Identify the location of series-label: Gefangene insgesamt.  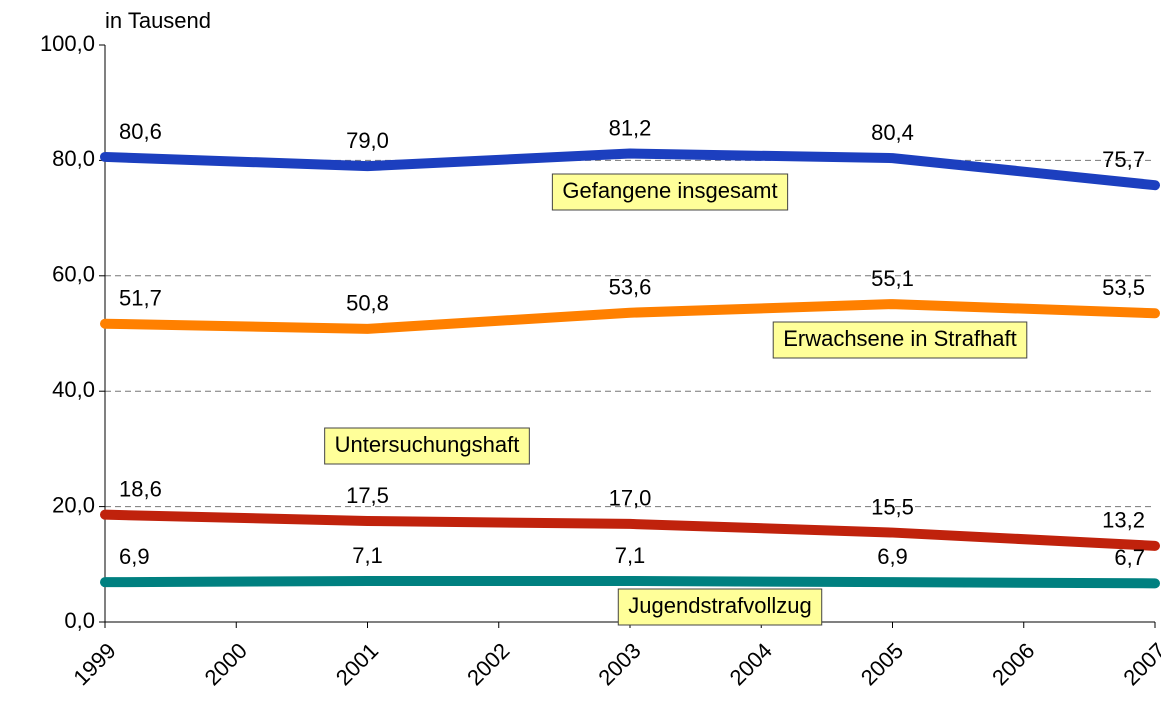
(670, 192).